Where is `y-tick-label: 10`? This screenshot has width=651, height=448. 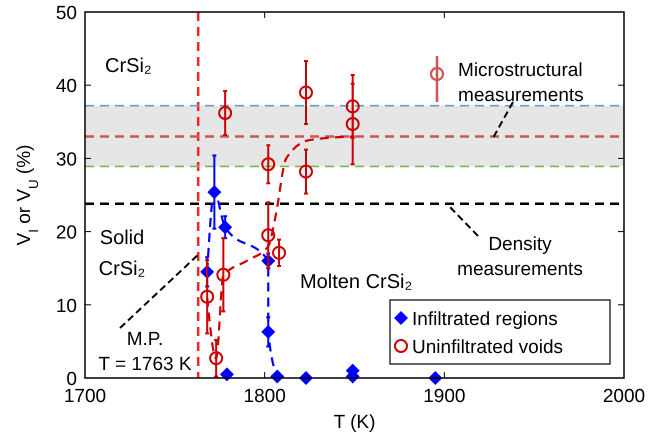 y-tick-label: 10 is located at coordinates (66, 306).